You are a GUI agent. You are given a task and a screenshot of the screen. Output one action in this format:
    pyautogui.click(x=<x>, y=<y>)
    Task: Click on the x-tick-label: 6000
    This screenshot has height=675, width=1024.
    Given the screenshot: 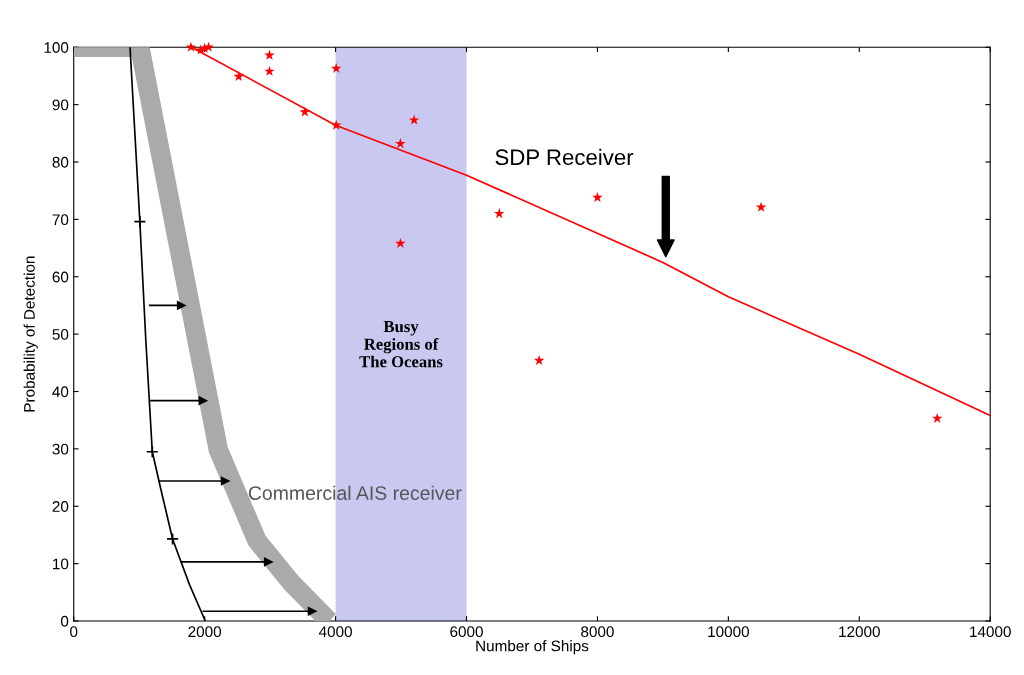 What is the action you would take?
    pyautogui.click(x=466, y=632)
    